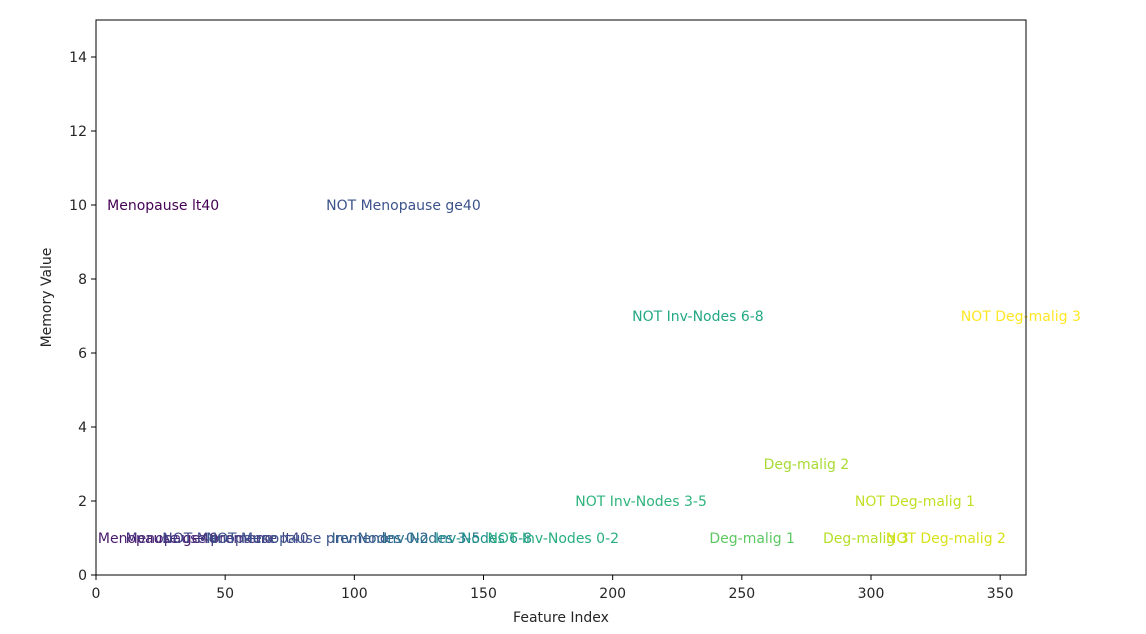 The height and width of the screenshot is (634, 1146). I want to click on x-tick-label: 300, so click(871, 594).